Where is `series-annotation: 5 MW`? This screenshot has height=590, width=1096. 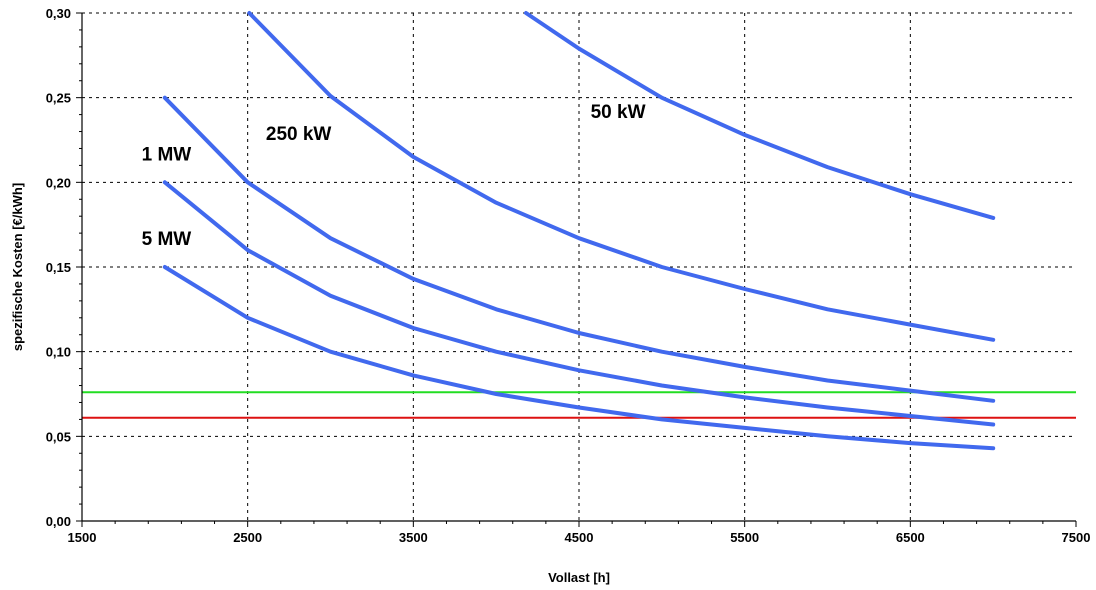 series-annotation: 5 MW is located at coordinates (167, 239).